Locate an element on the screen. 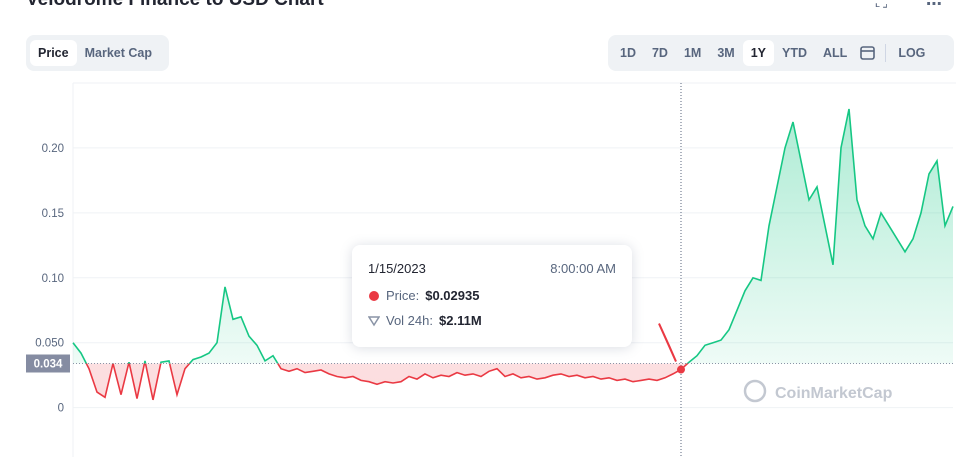 This screenshot has width=980, height=462. tooltip-price: $0.02935 is located at coordinates (452, 295).